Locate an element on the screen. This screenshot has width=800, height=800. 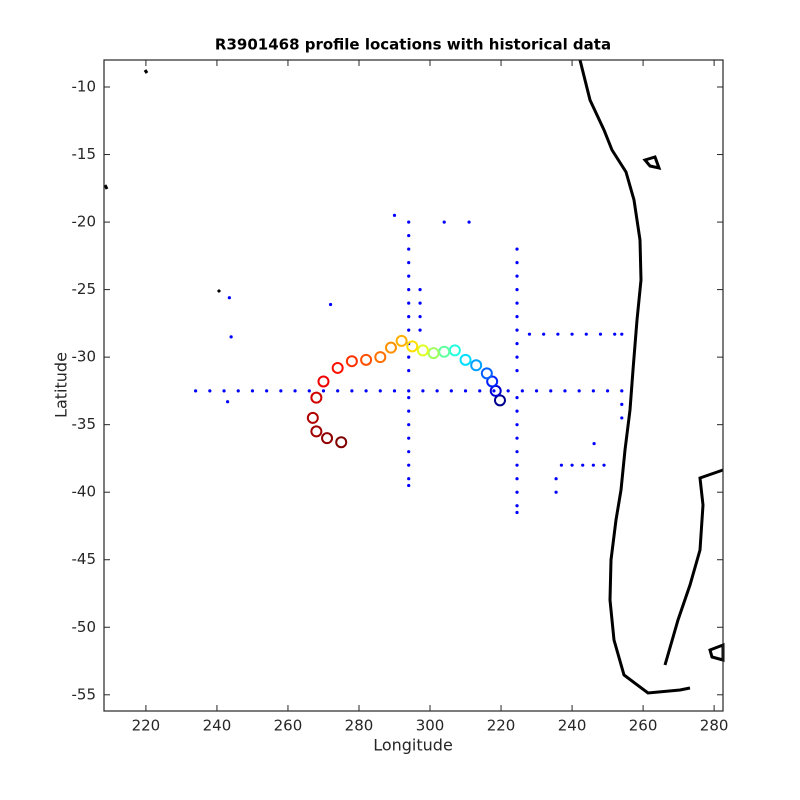
y-tick-label: -45 is located at coordinates (84, 559).